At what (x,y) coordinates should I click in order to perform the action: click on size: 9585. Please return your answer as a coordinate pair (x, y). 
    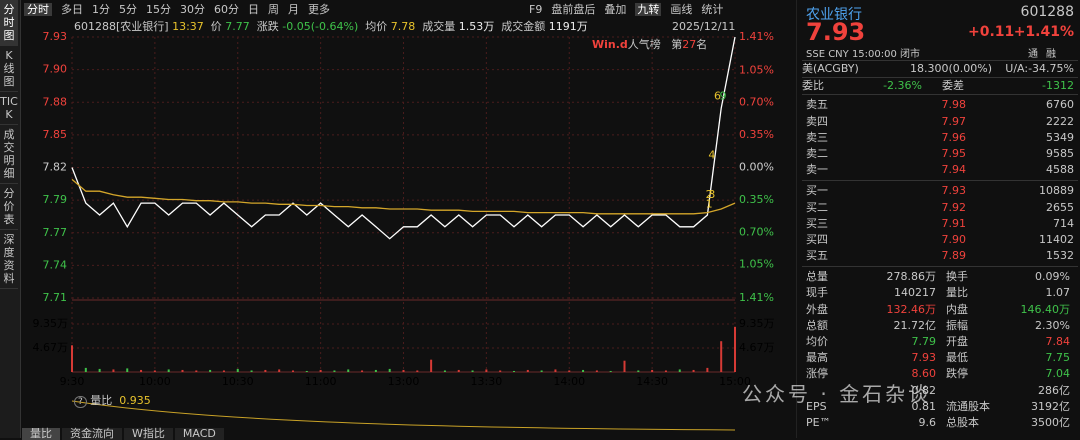
    Looking at the image, I should click on (1060, 153).